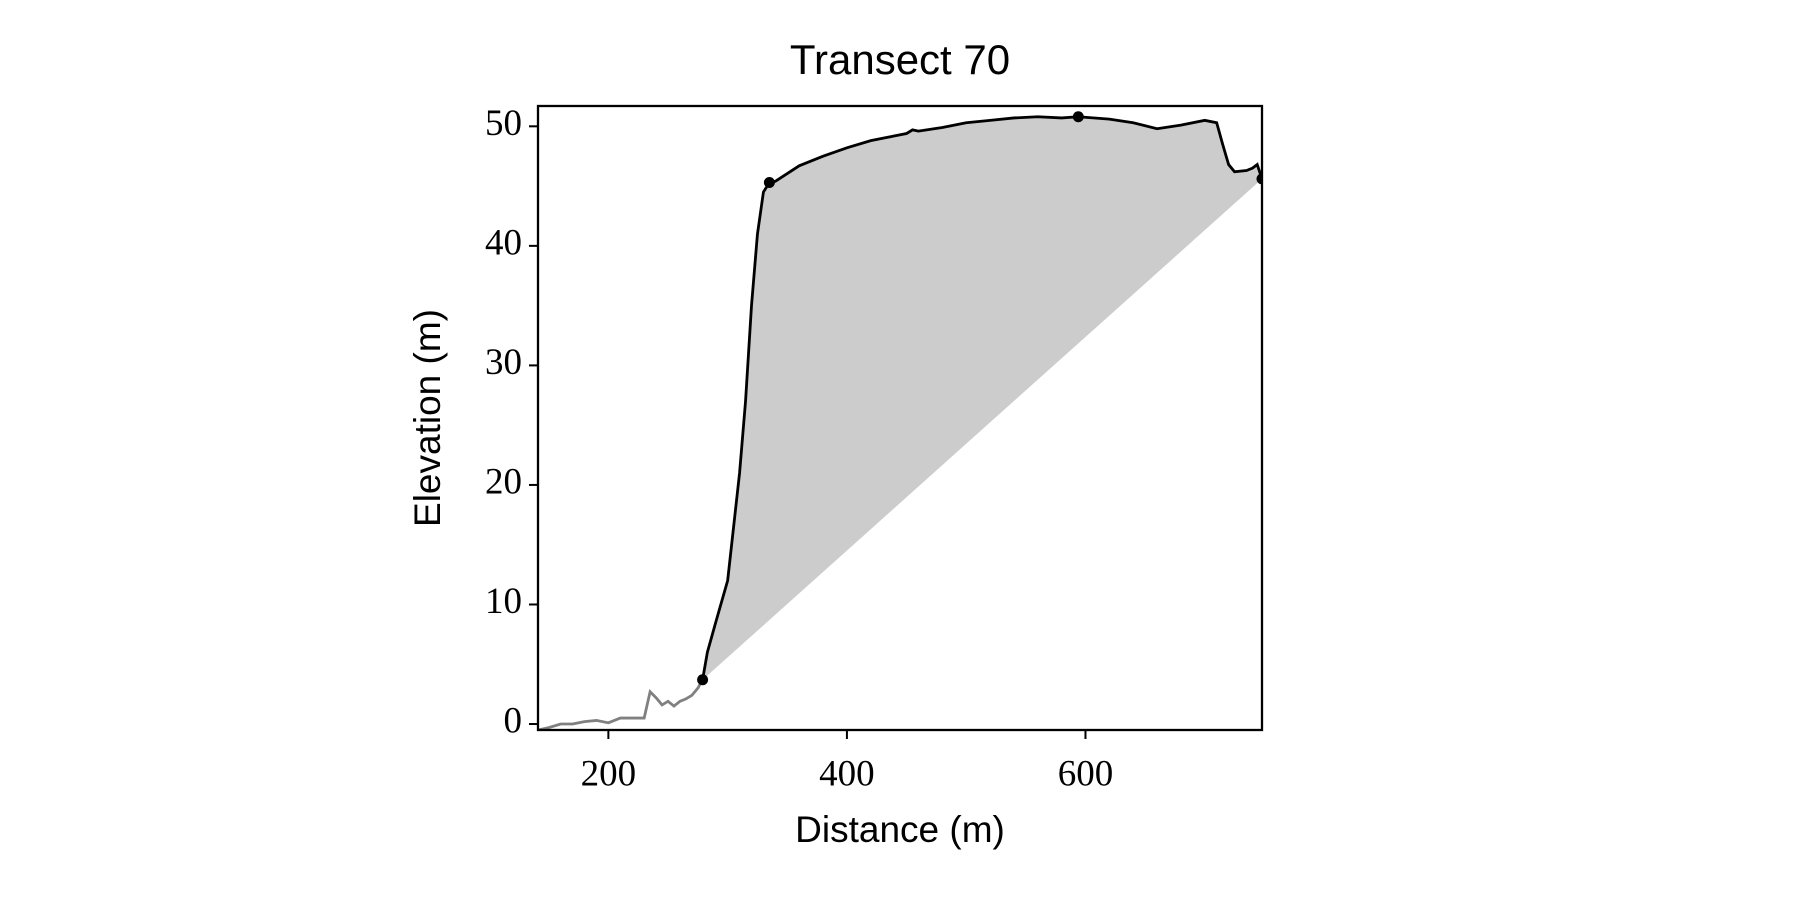  I want to click on x-tick-label: 400, so click(847, 773).